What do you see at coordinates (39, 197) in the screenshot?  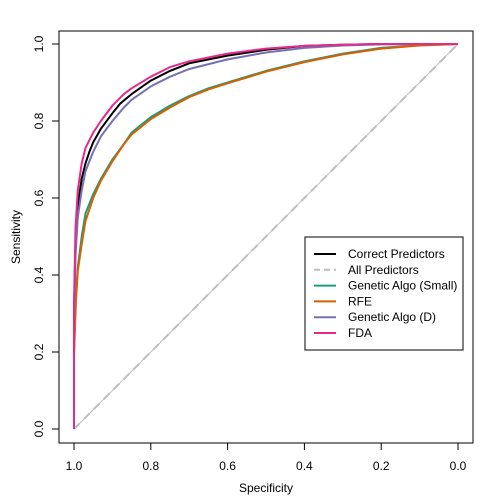 I see `y-tick-label: 0.6` at bounding box center [39, 197].